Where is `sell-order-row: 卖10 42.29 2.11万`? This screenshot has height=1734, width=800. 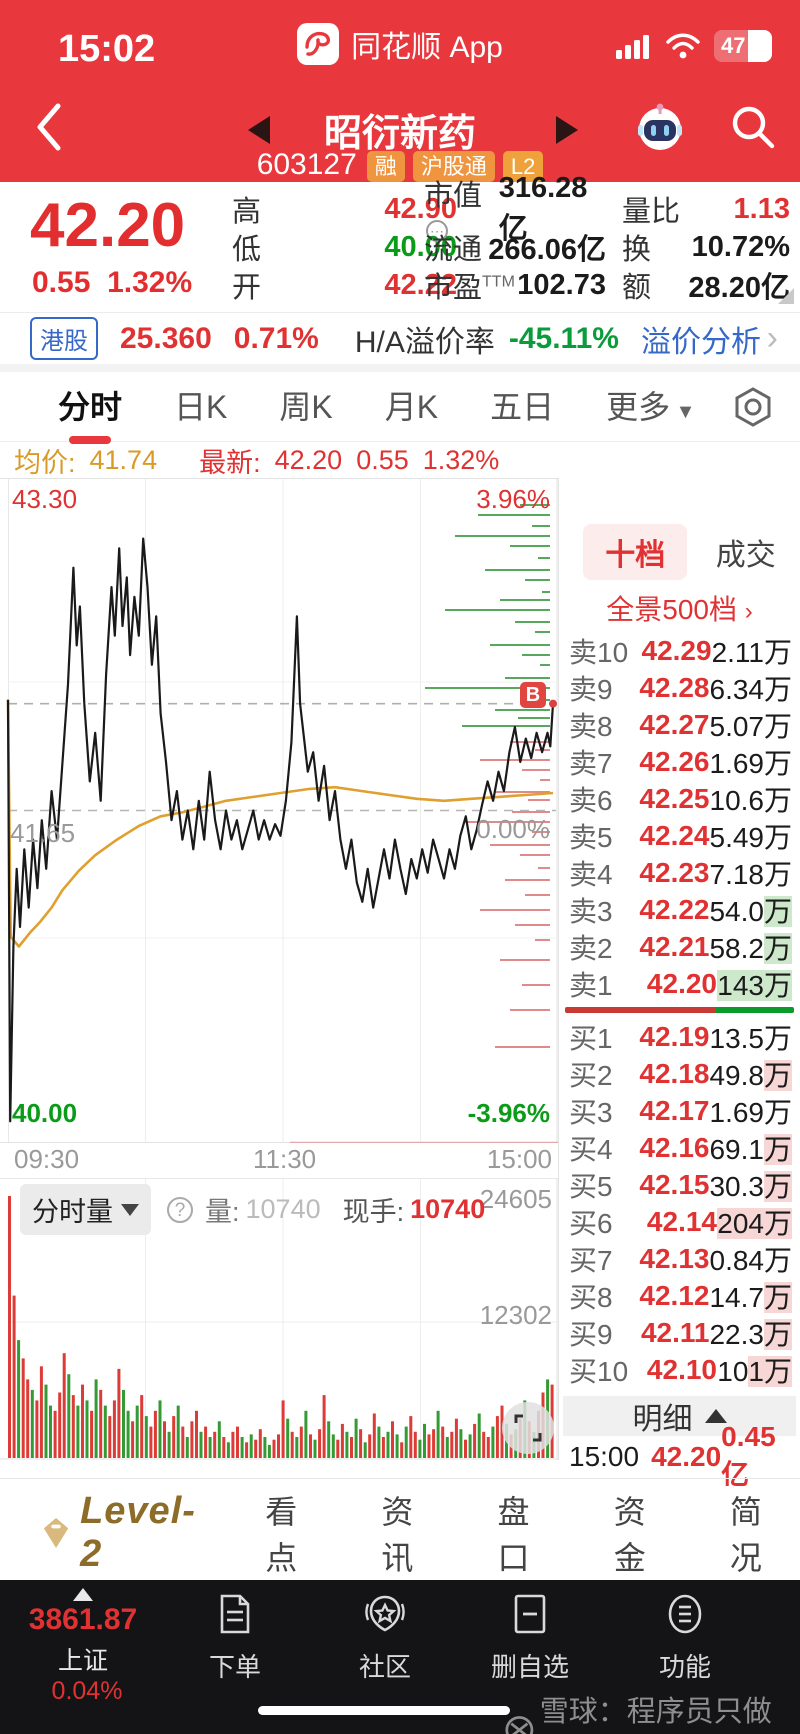
sell-order-row: 卖10 42.29 2.11万 is located at coordinates (679, 650).